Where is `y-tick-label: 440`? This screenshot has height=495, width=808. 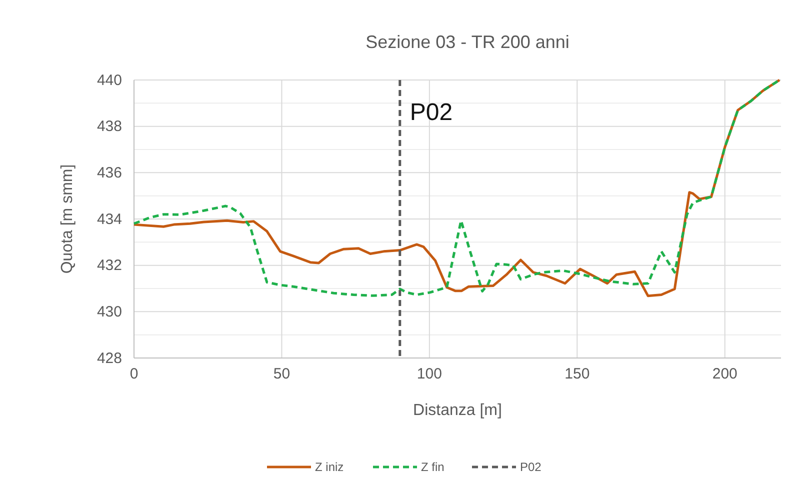
y-tick-label: 440 is located at coordinates (109, 80).